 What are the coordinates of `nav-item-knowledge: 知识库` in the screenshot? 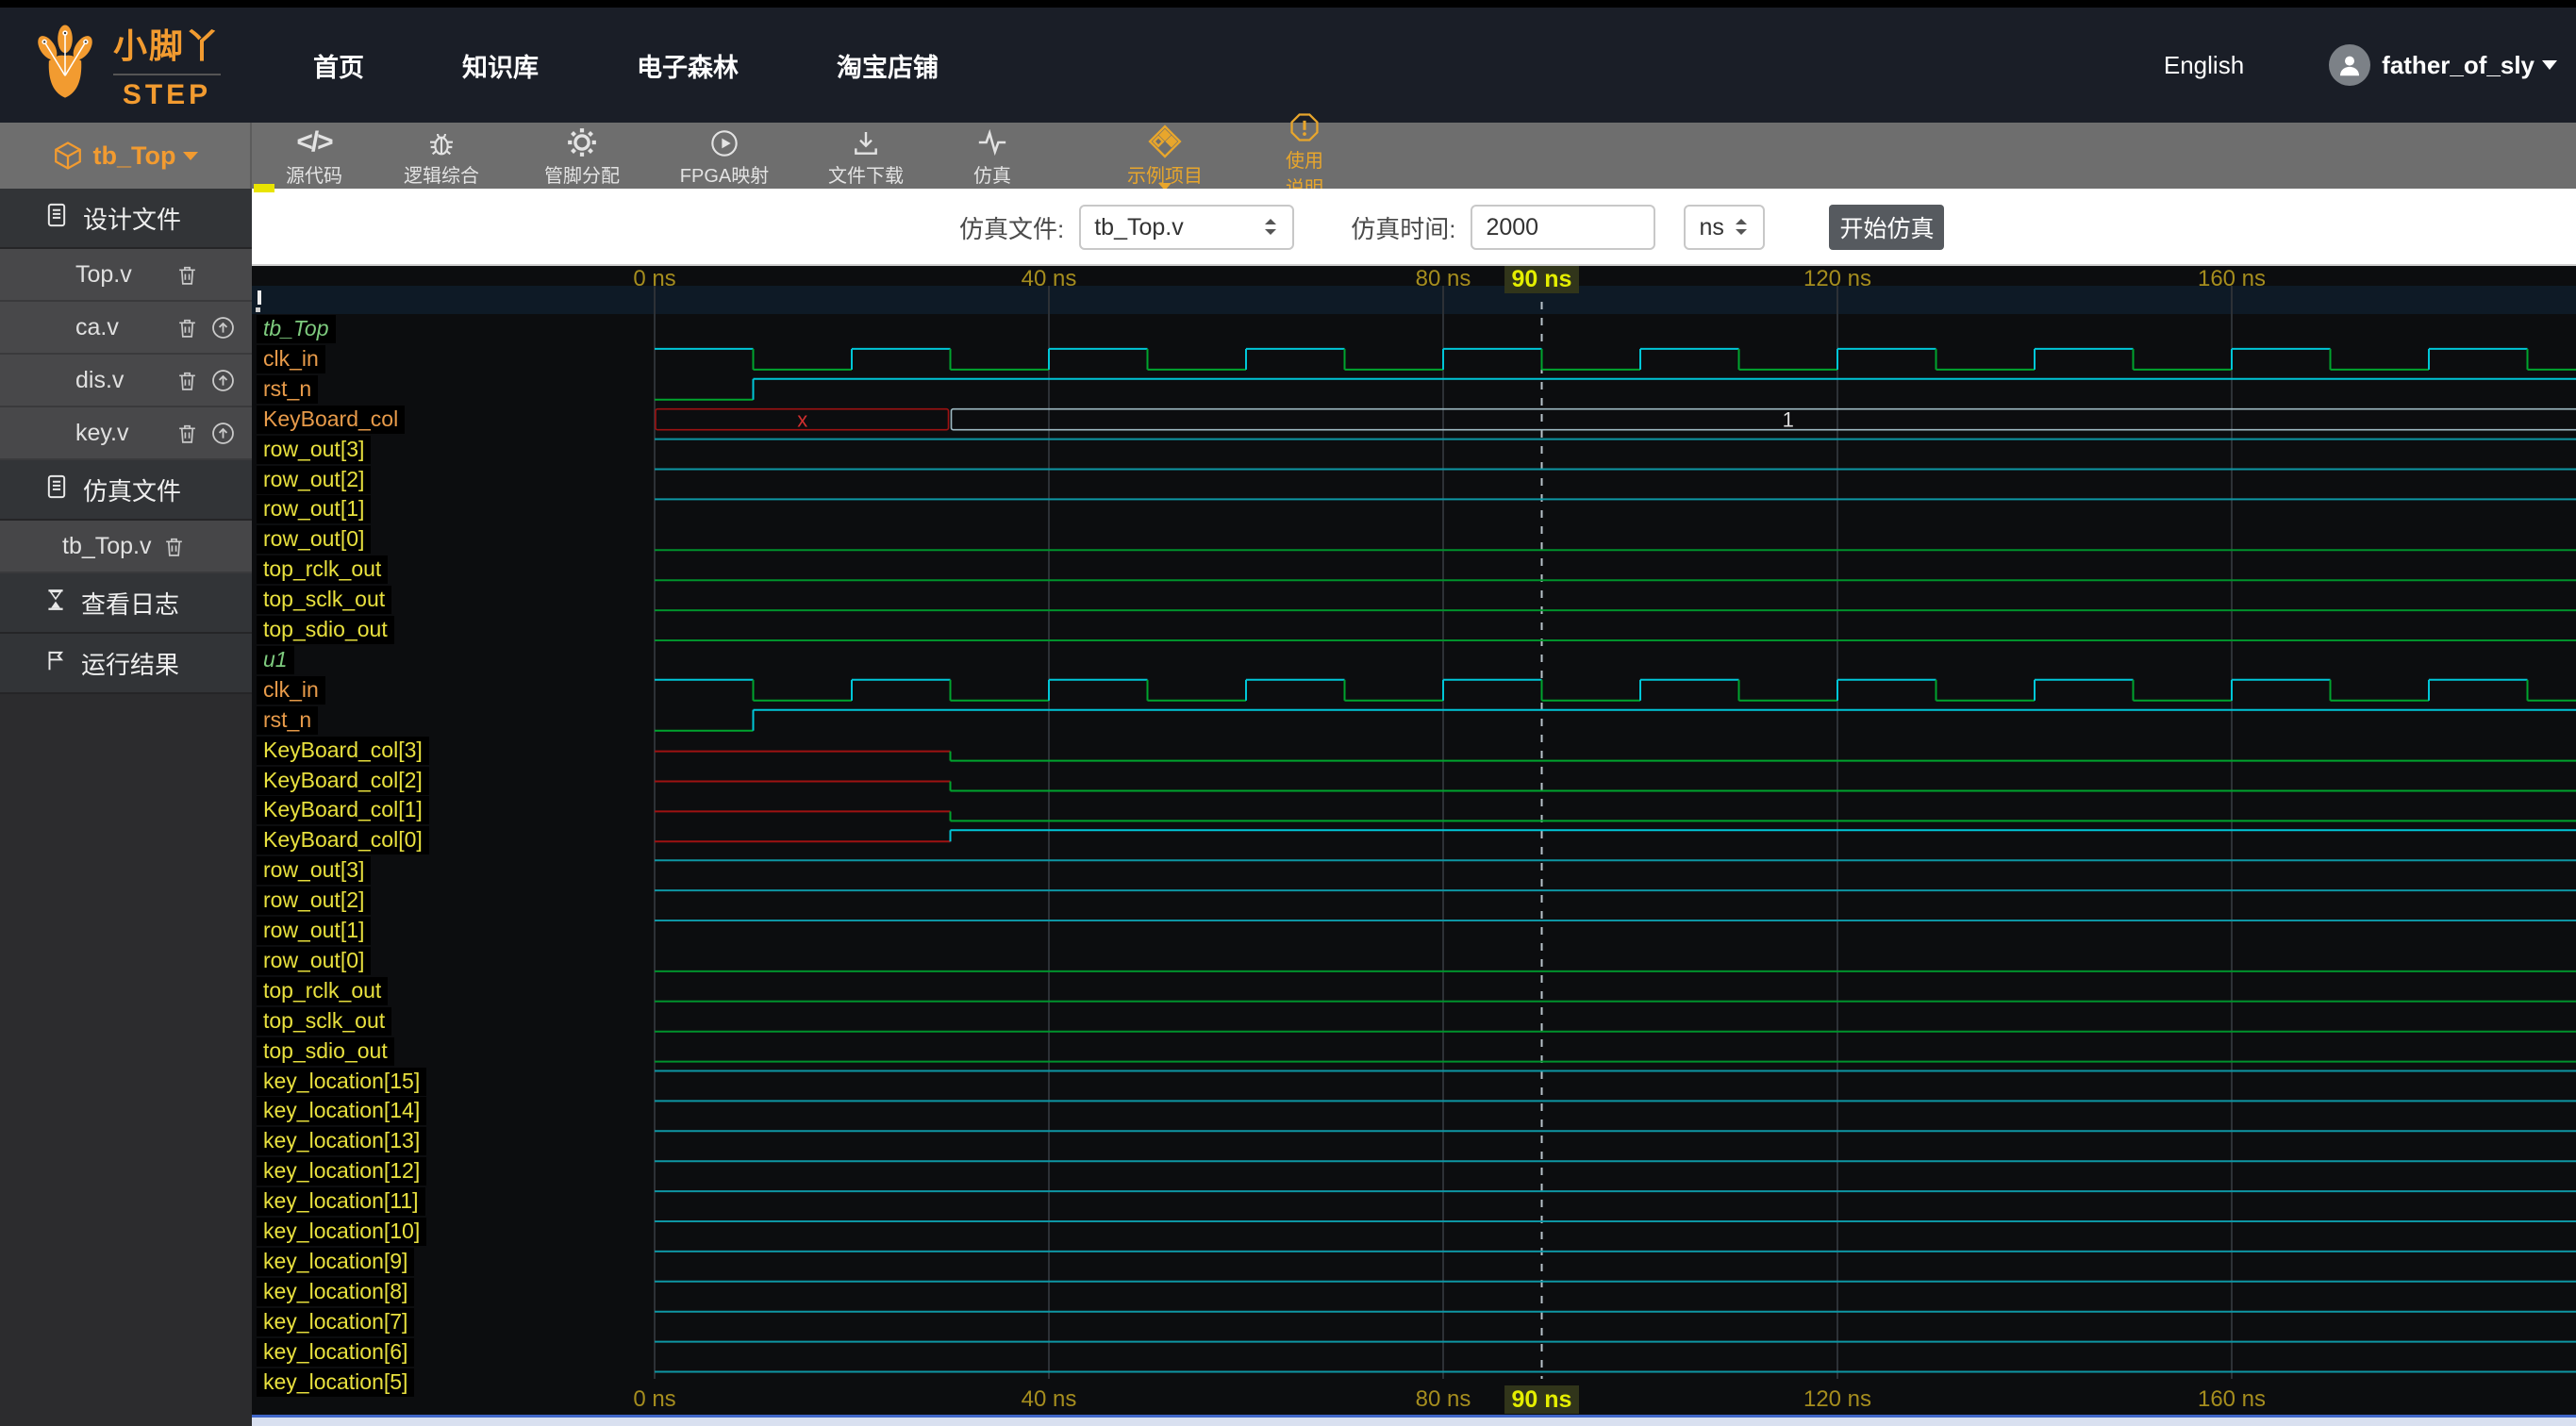 It's located at (500, 68).